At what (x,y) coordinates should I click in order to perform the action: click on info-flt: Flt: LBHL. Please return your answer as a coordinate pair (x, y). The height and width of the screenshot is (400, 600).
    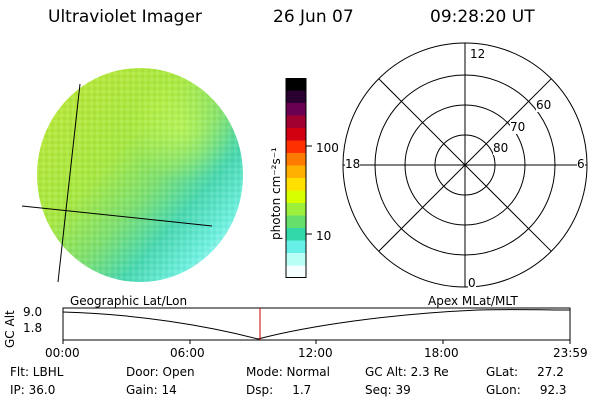
    Looking at the image, I should click on (37, 372).